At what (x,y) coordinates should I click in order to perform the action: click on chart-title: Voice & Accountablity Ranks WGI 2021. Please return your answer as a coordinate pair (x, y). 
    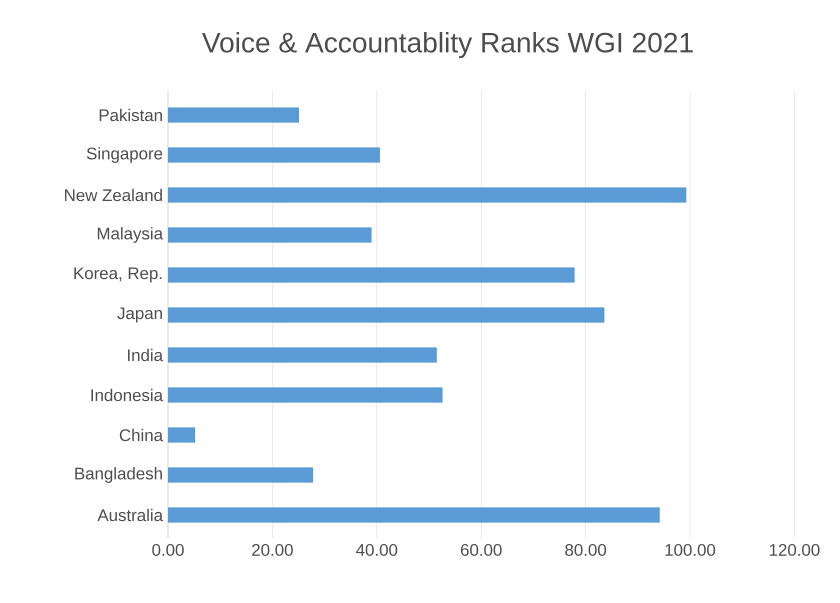
    Looking at the image, I should click on (447, 45).